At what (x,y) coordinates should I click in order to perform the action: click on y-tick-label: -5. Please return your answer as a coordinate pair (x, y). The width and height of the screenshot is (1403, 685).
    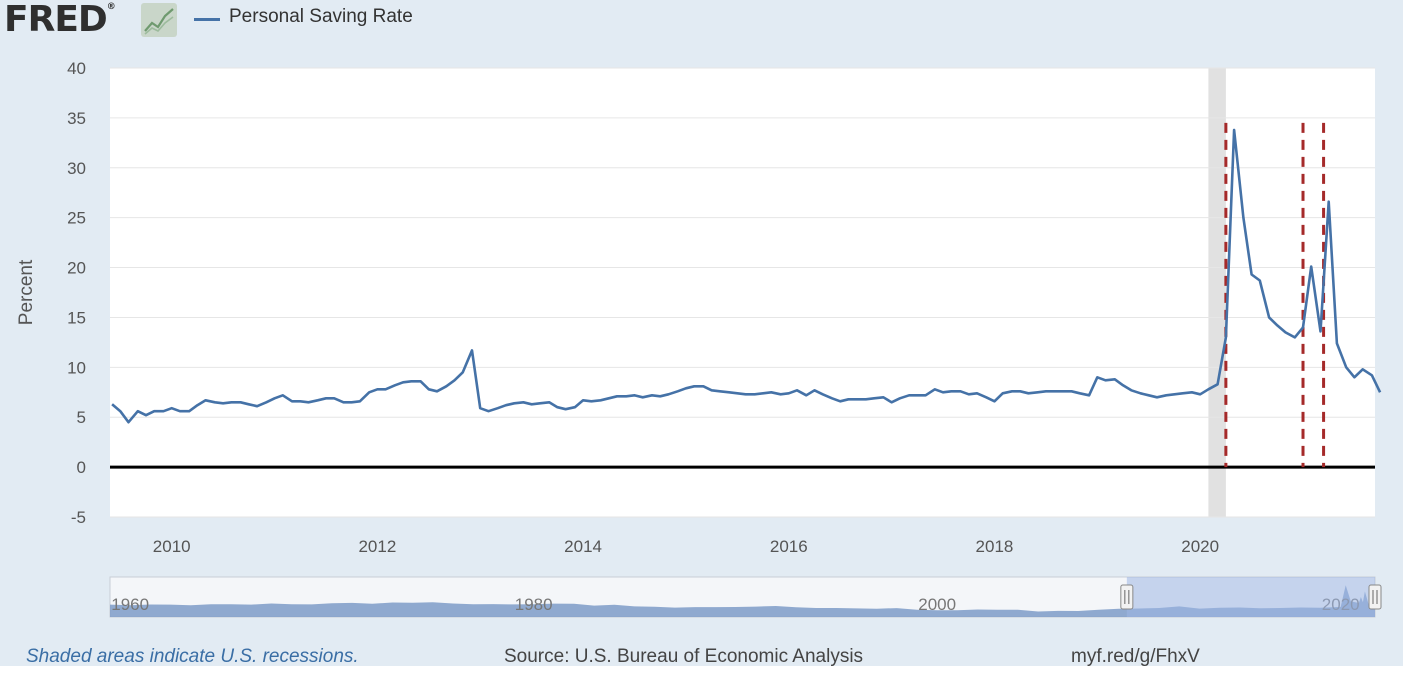
    Looking at the image, I should click on (78, 517).